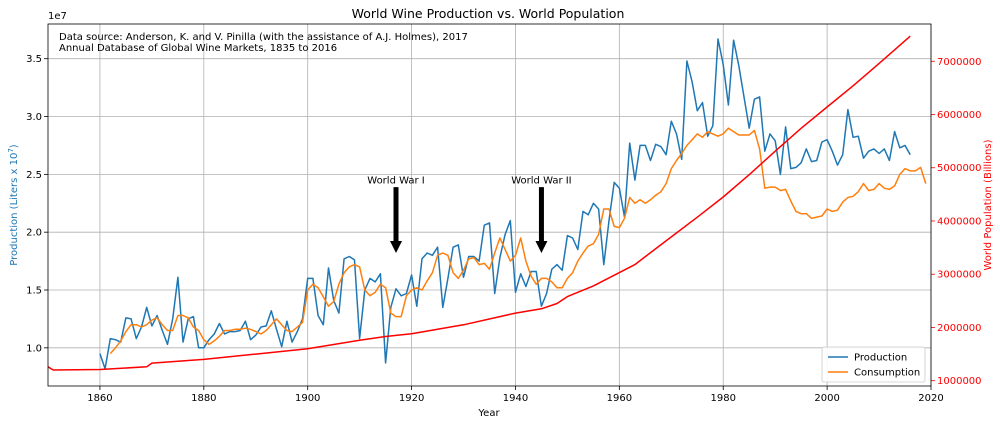 This screenshot has width=1000, height=424. Describe the element at coordinates (826, 398) in the screenshot. I see `x-tick-label: 2000` at that location.